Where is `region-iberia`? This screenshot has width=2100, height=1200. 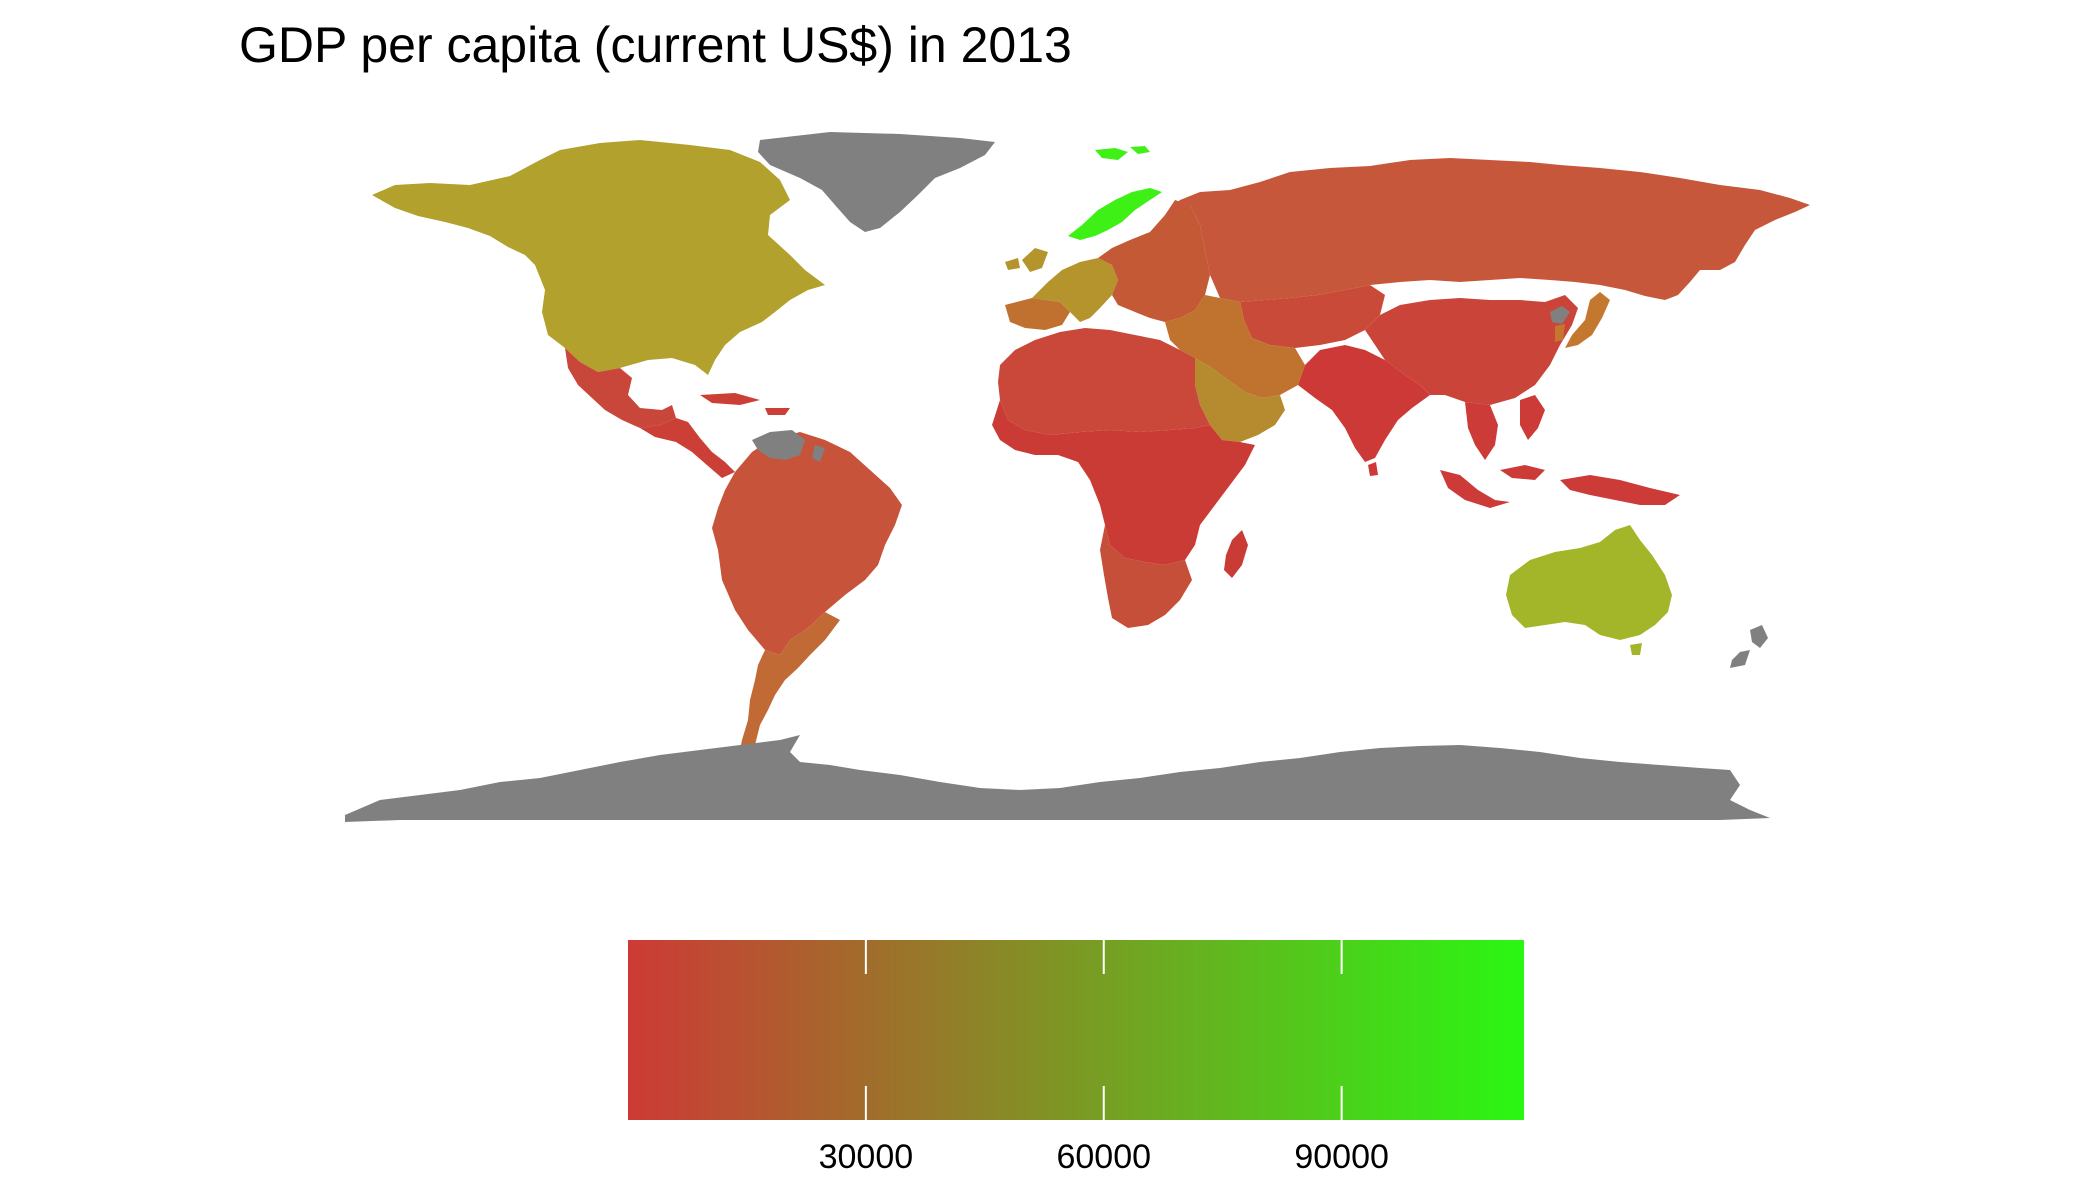 region-iberia is located at coordinates (1037, 314).